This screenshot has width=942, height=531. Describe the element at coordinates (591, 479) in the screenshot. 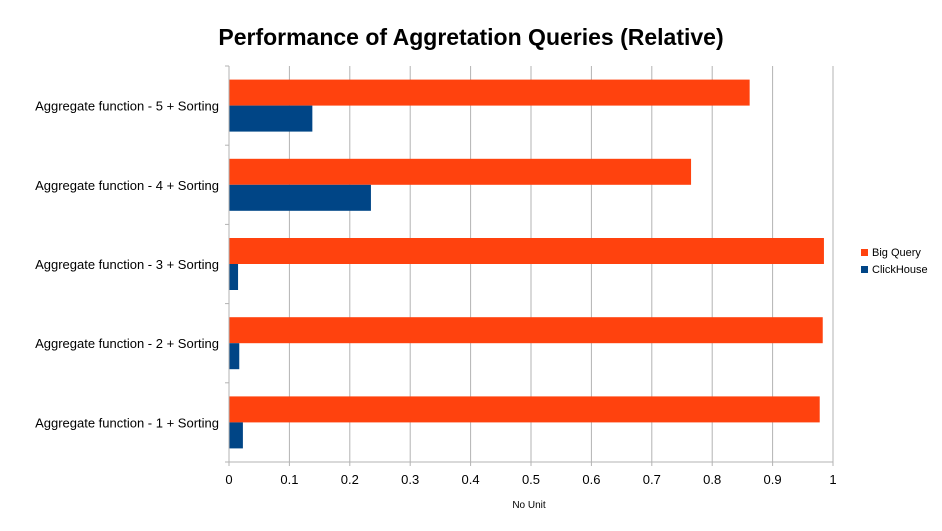

I see `x-tick-label: 0.6` at that location.